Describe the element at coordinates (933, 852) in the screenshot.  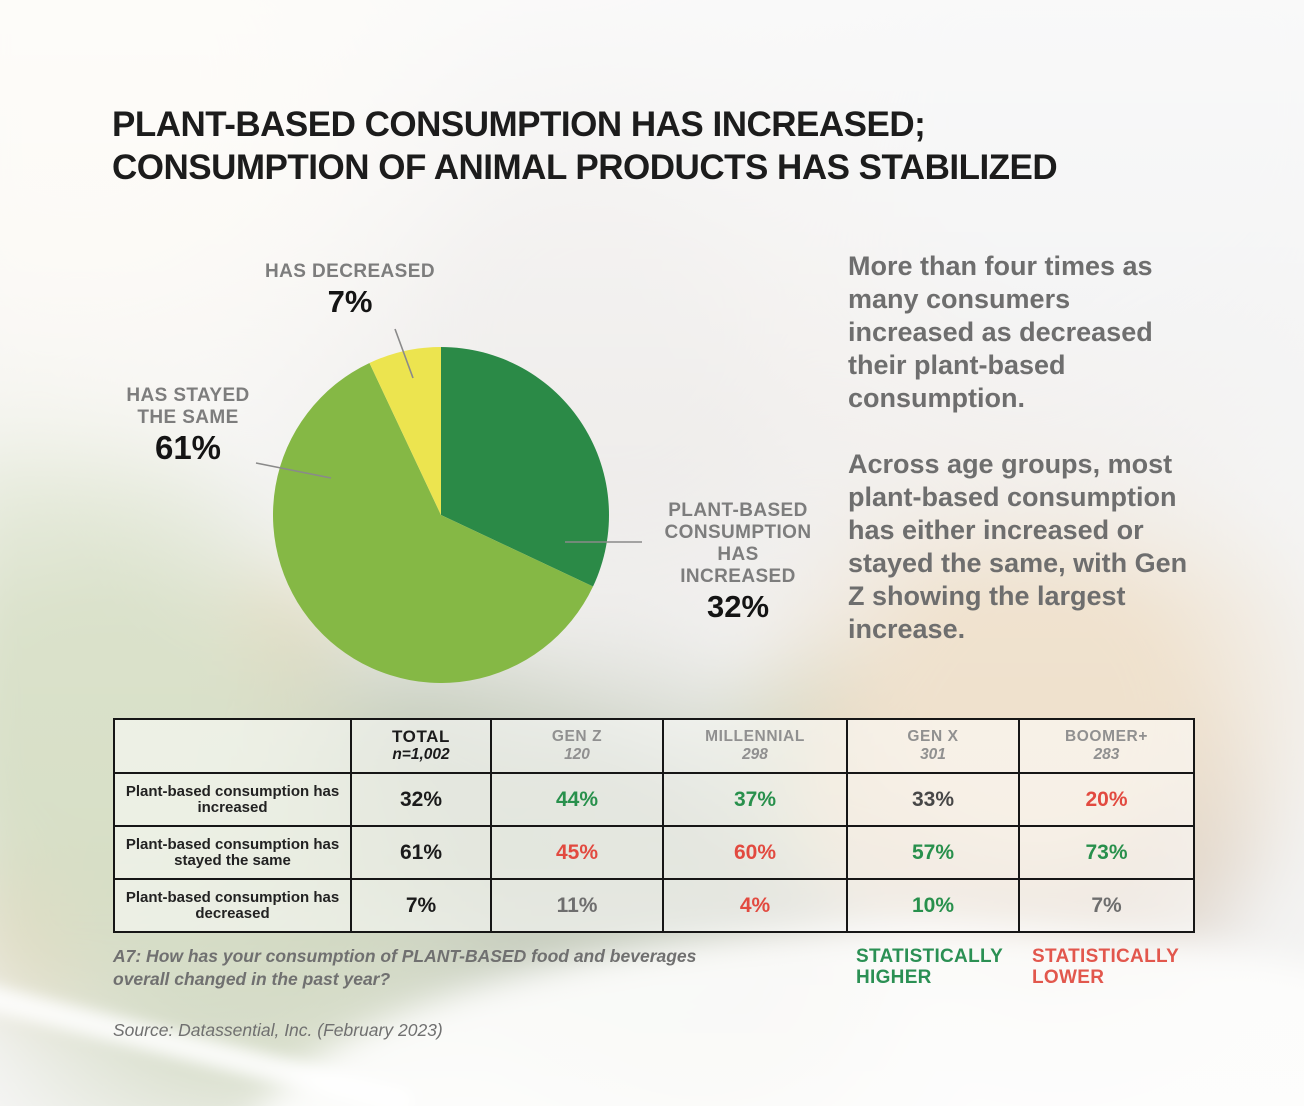
I see `value-cell: 57%` at that location.